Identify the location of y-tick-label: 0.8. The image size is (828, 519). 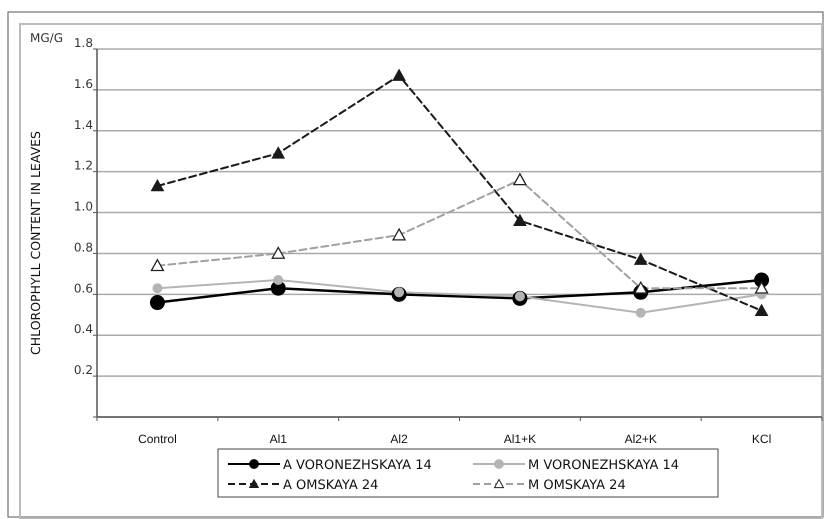
(83, 247).